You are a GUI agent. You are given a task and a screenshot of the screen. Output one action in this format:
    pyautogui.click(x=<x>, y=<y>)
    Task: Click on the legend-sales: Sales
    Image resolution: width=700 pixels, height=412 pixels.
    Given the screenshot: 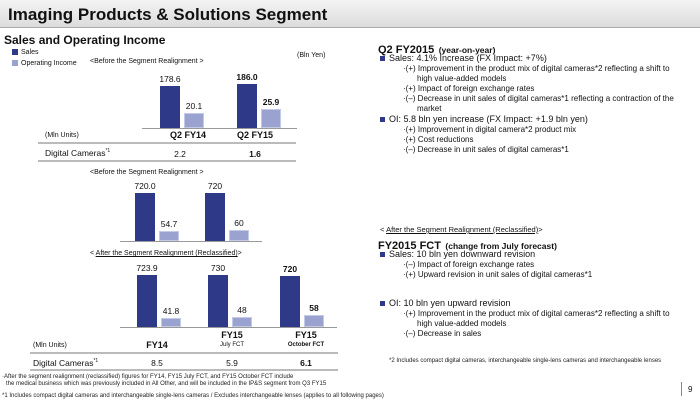 What is the action you would take?
    pyautogui.click(x=25, y=52)
    